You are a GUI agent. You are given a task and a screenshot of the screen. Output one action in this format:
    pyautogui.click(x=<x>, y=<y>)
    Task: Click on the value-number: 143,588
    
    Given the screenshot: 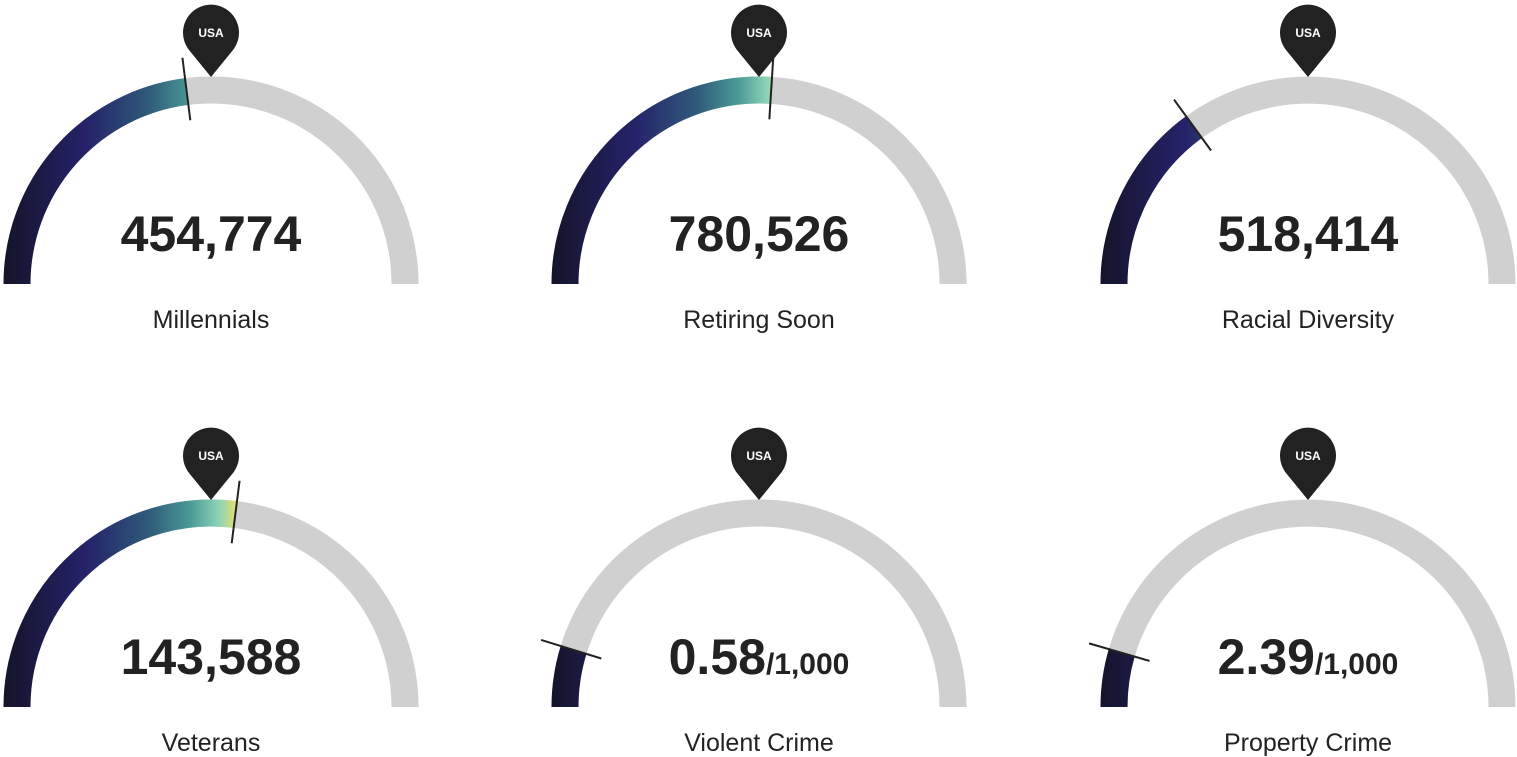 What is the action you would take?
    pyautogui.click(x=211, y=657)
    